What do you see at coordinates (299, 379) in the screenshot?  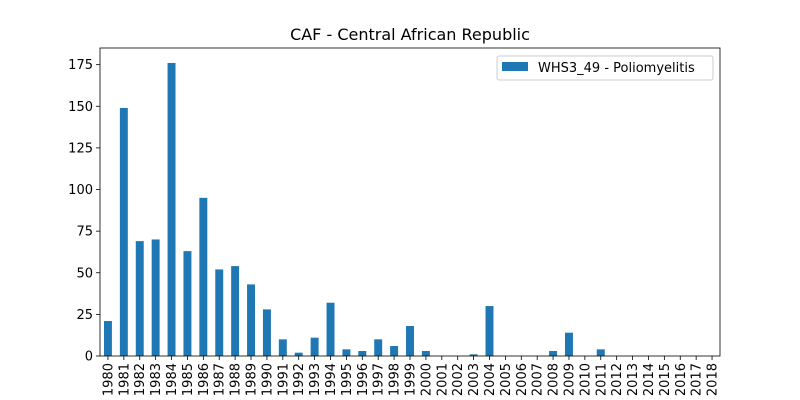 I see `x-tick-label: 1992` at bounding box center [299, 379].